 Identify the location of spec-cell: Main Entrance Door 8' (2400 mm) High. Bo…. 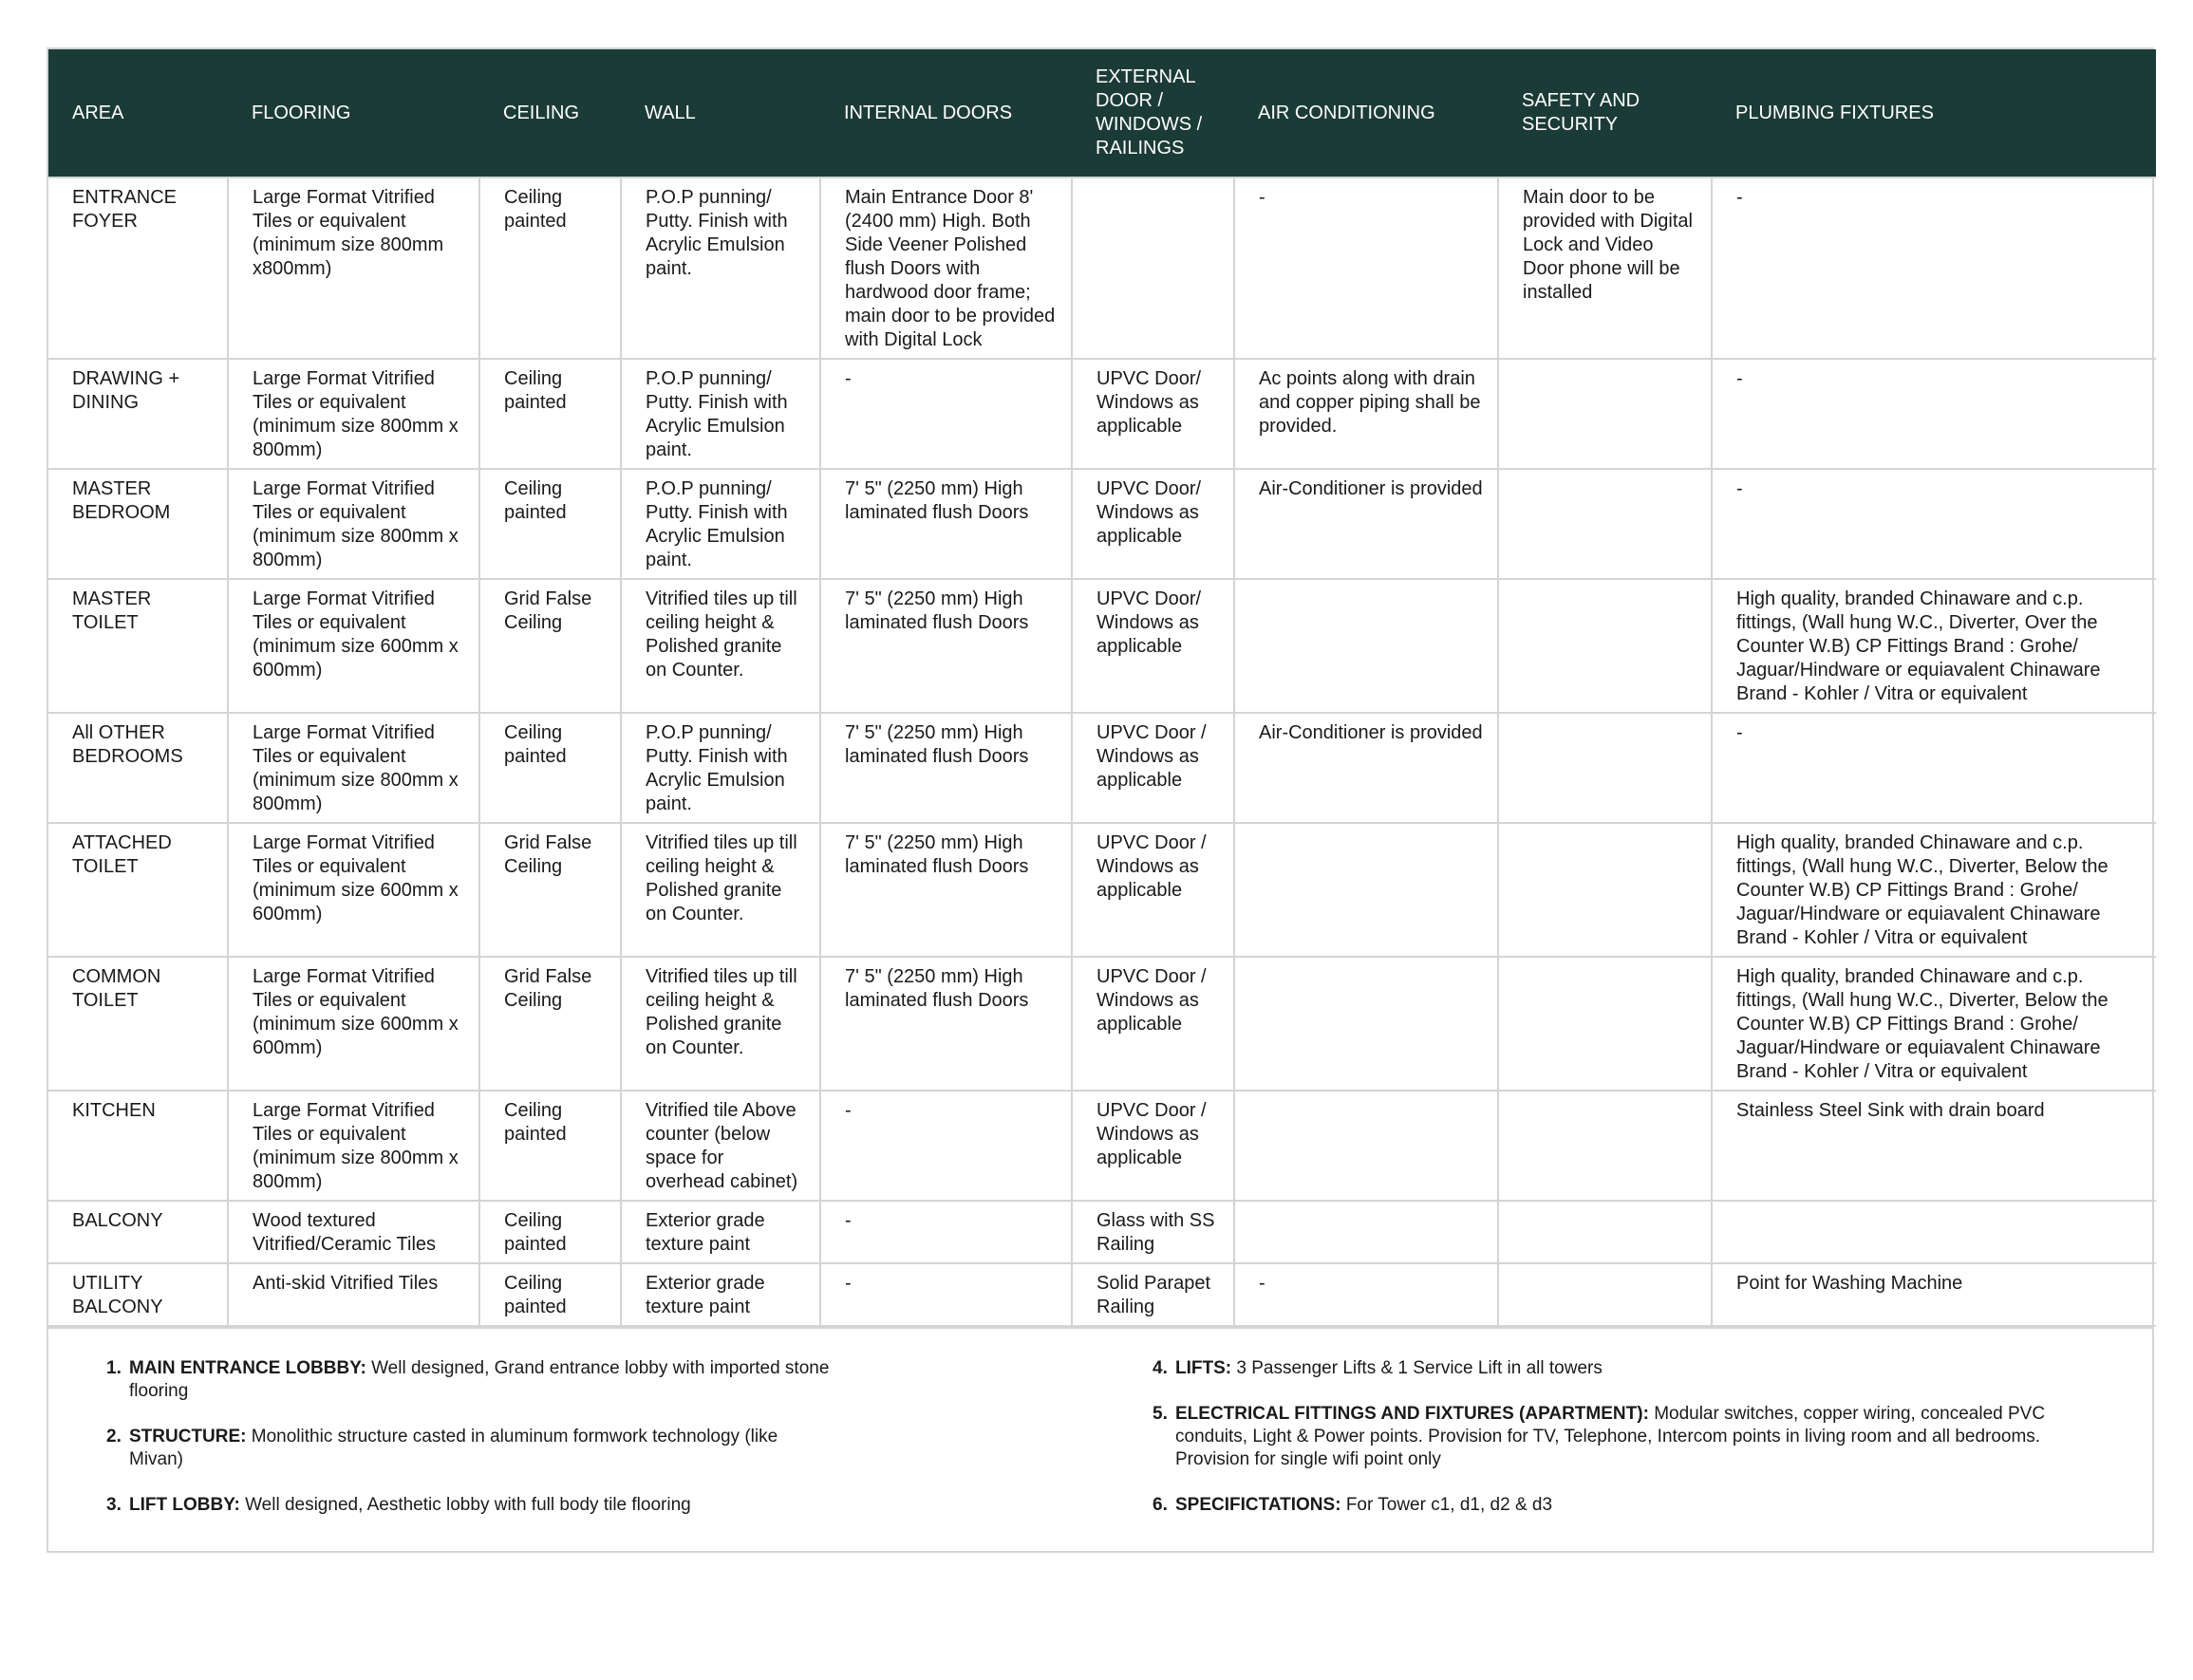
(946, 268).